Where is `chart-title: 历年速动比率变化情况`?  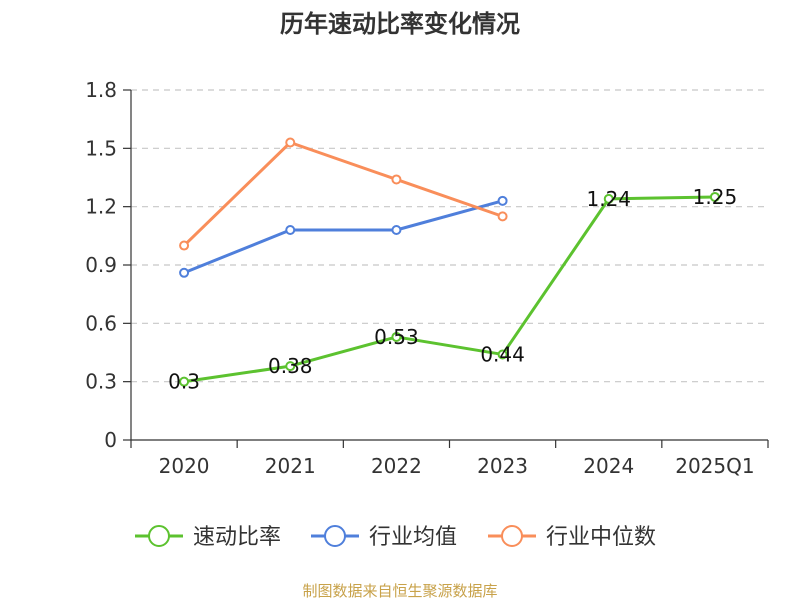
chart-title: 历年速动比率变化情况 is located at coordinates (400, 24).